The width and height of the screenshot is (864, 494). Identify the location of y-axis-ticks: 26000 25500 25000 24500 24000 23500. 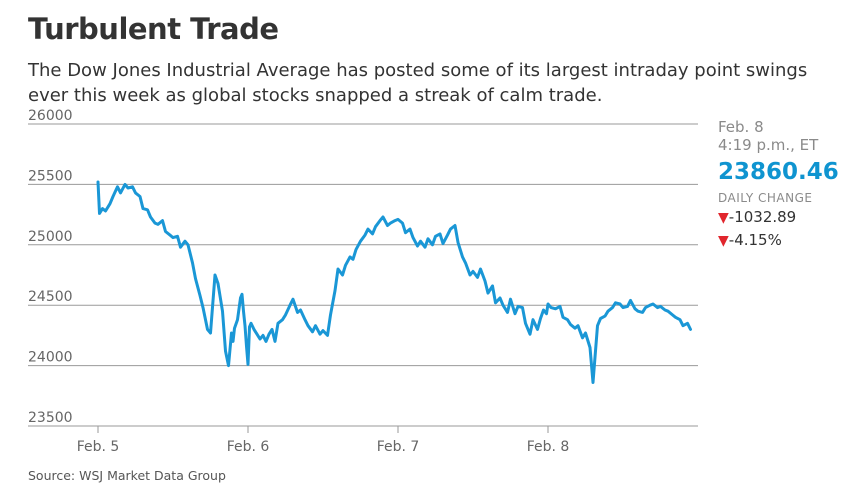
(50, 267).